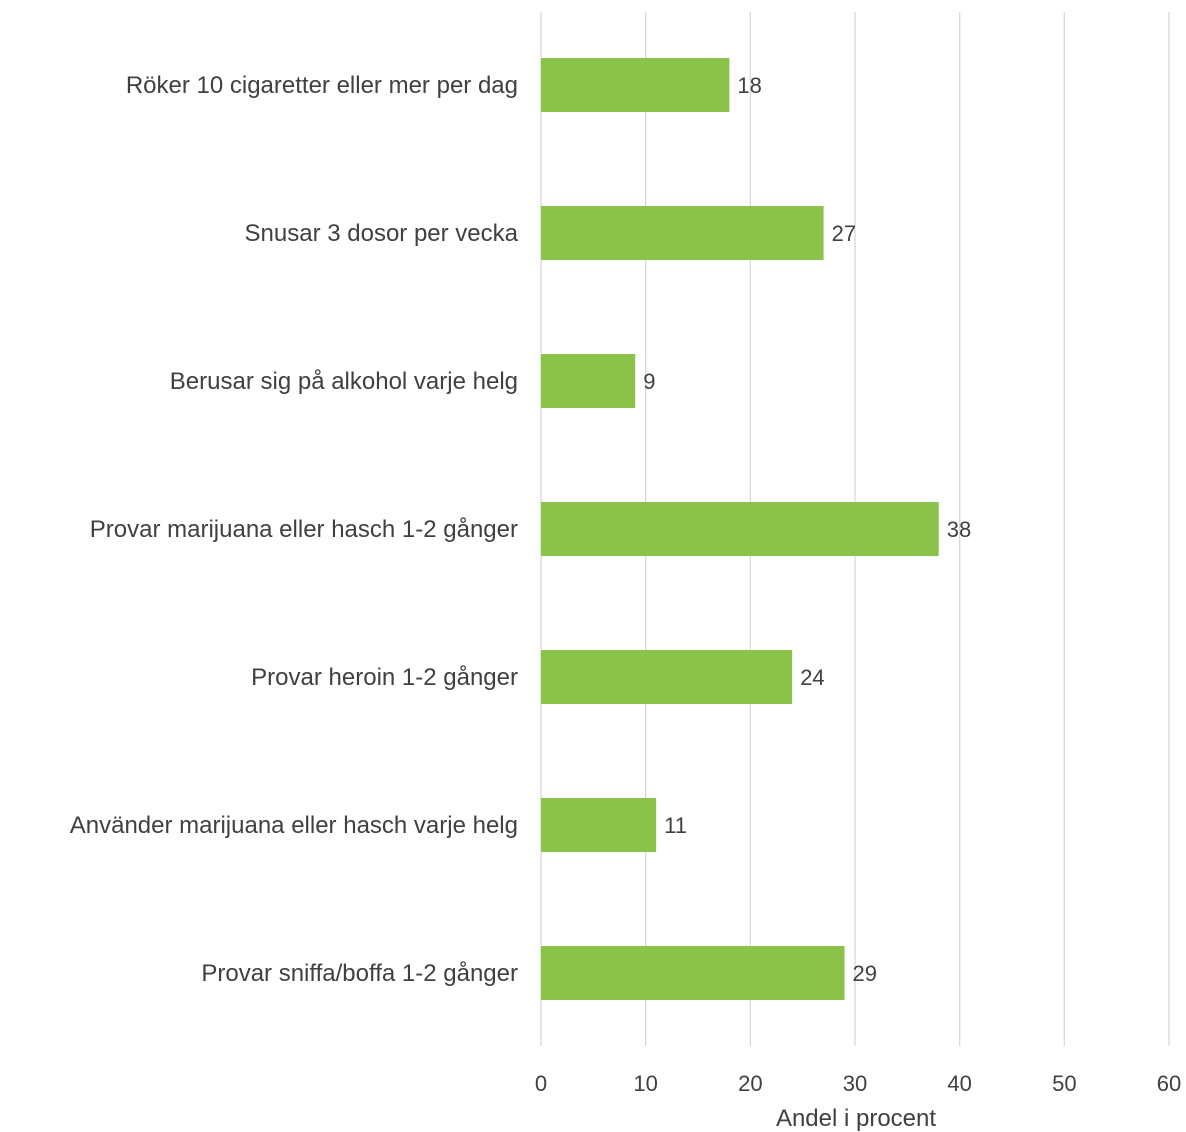  I want to click on x-axis-ticks: 0 10 20 30 40 50 60, so click(858, 1083).